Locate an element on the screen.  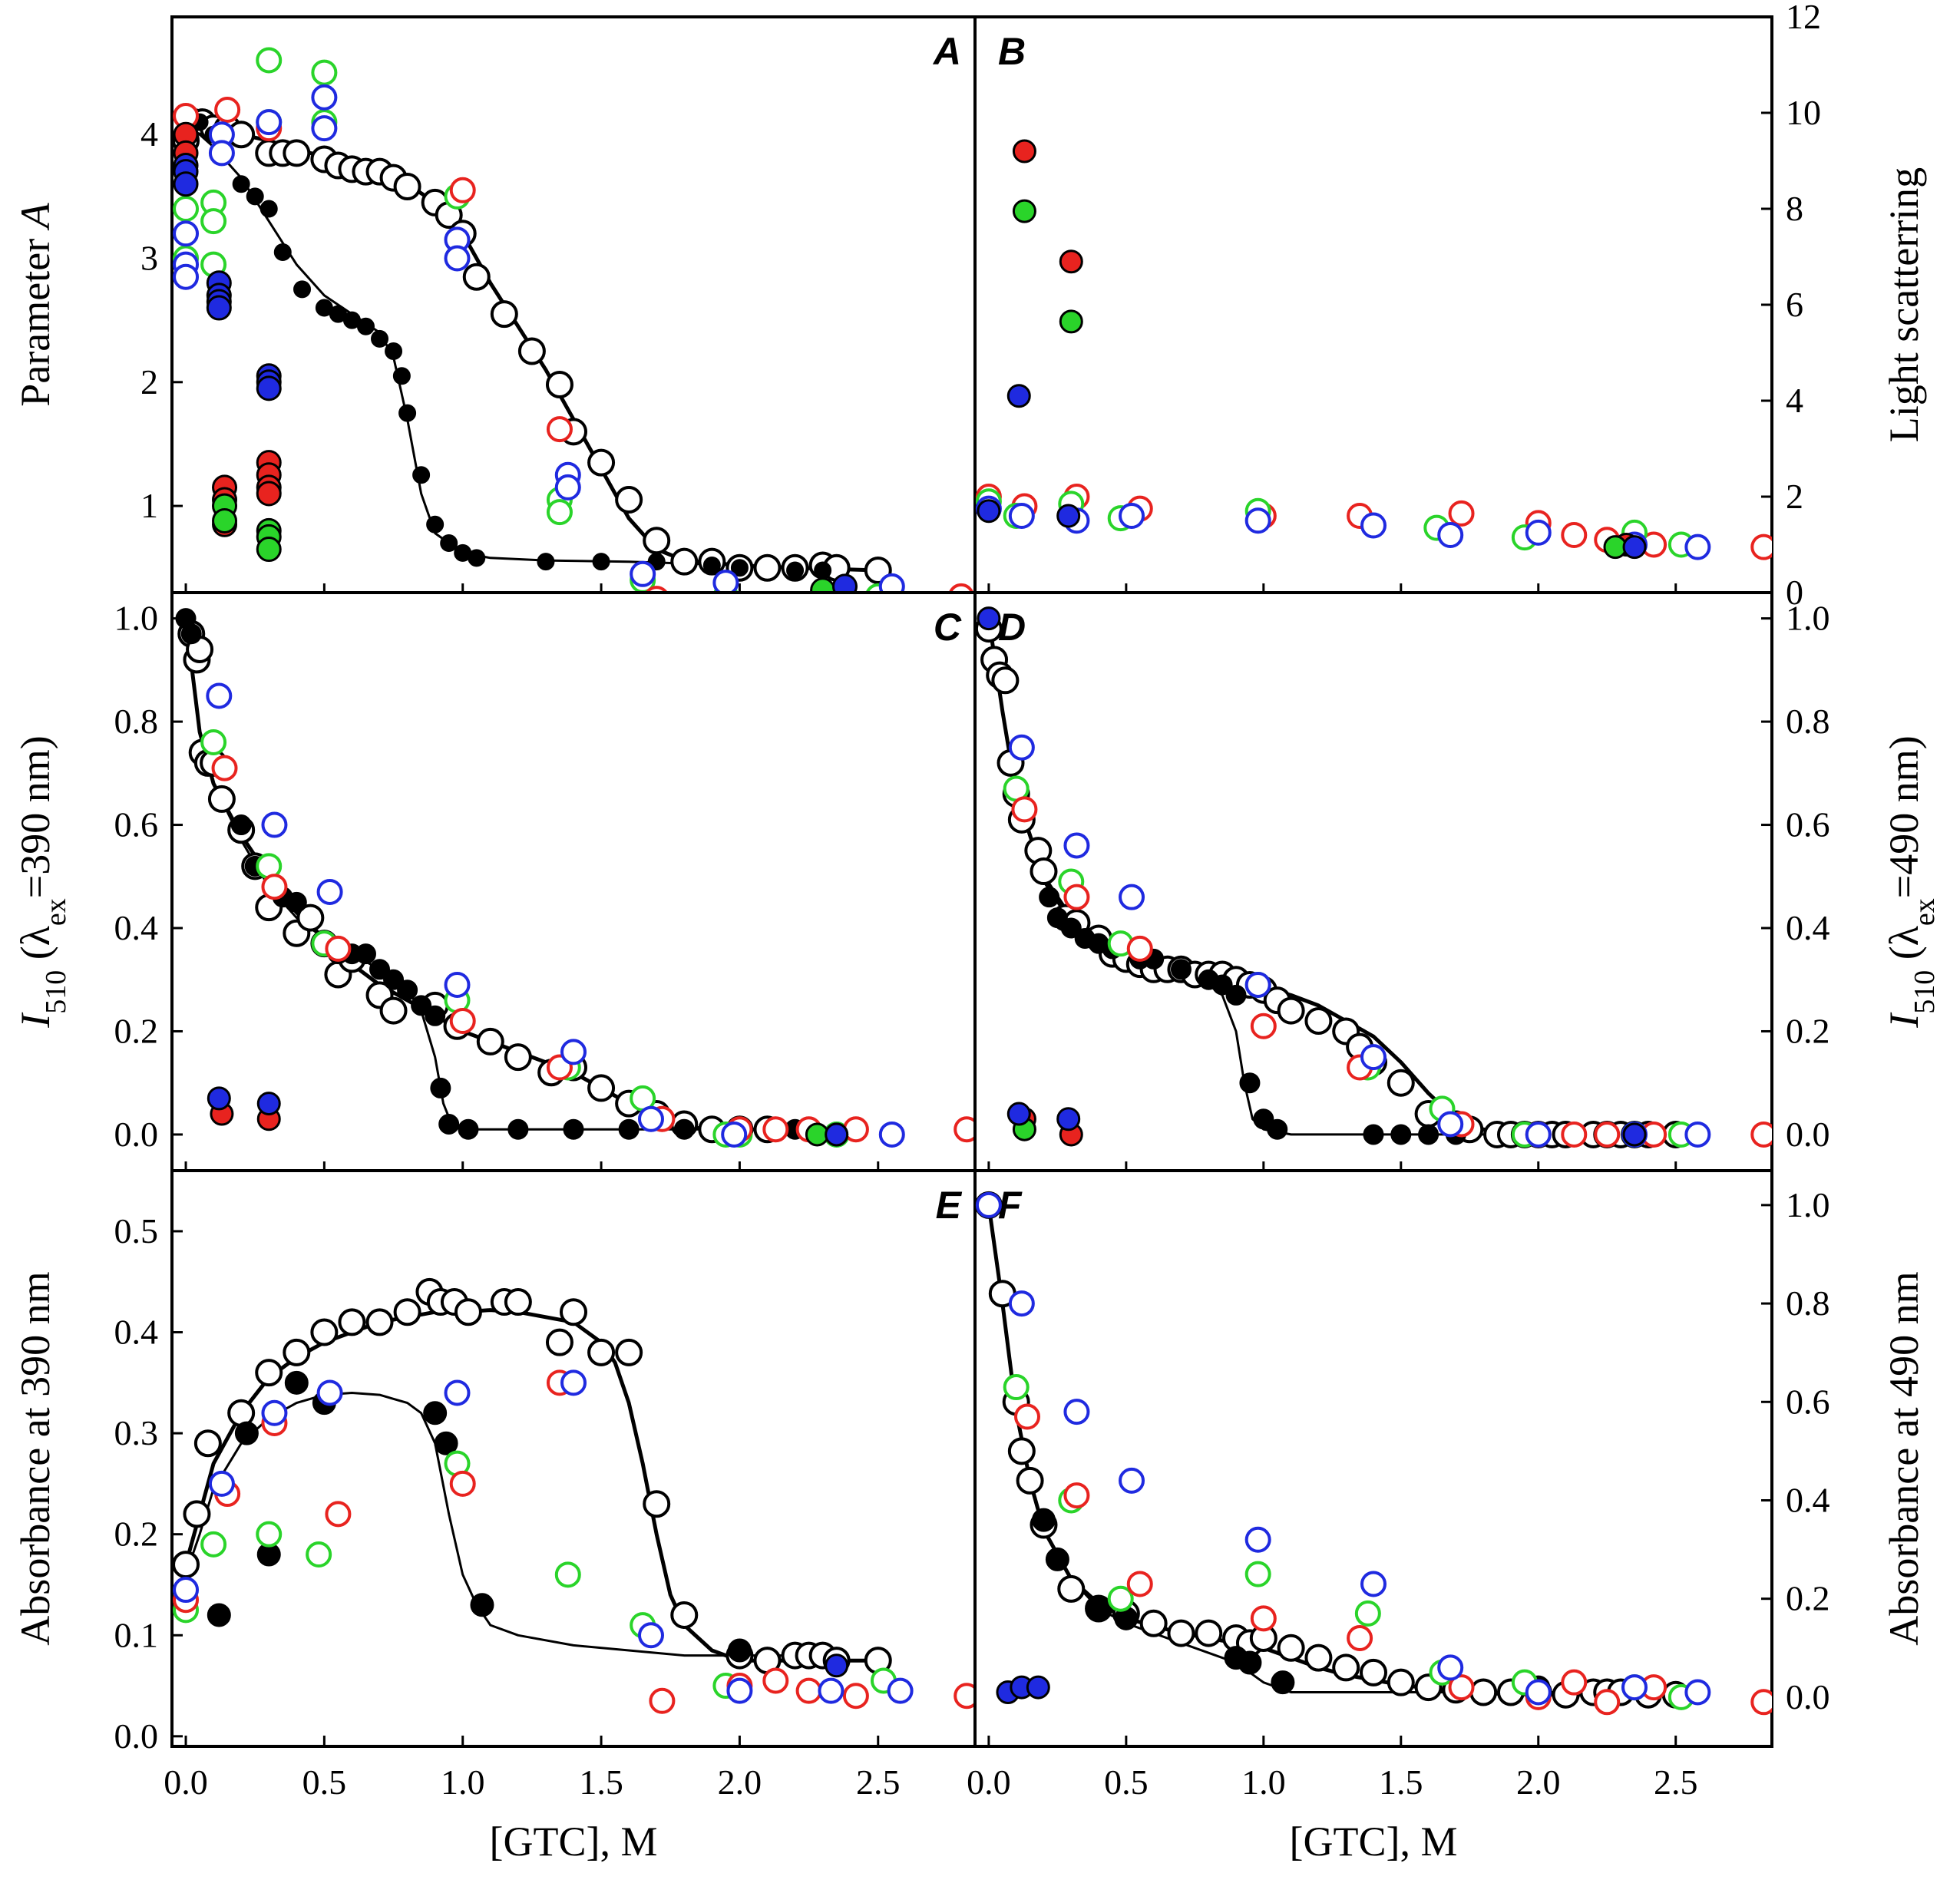
y-axis-label-part: =490 nm) is located at coordinates (1904, 816).